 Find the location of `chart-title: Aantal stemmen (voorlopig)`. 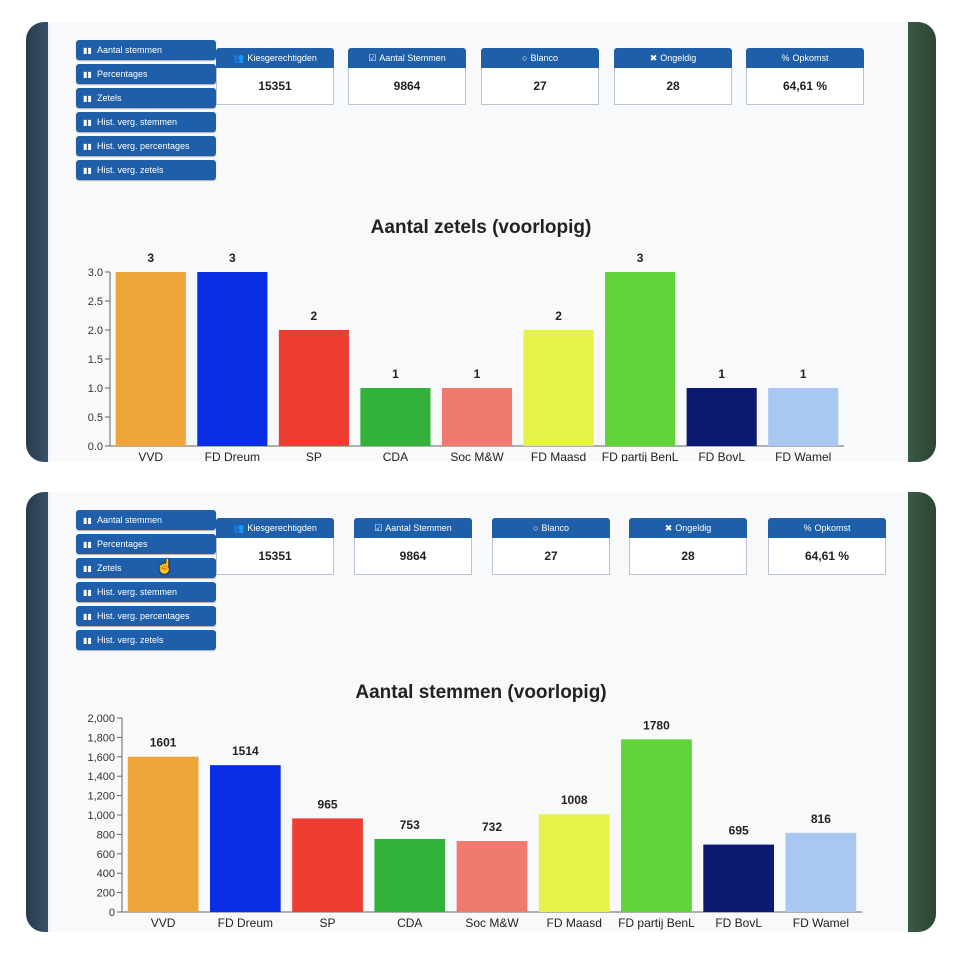

chart-title: Aantal stemmen (voorlopig) is located at coordinates (481, 692).